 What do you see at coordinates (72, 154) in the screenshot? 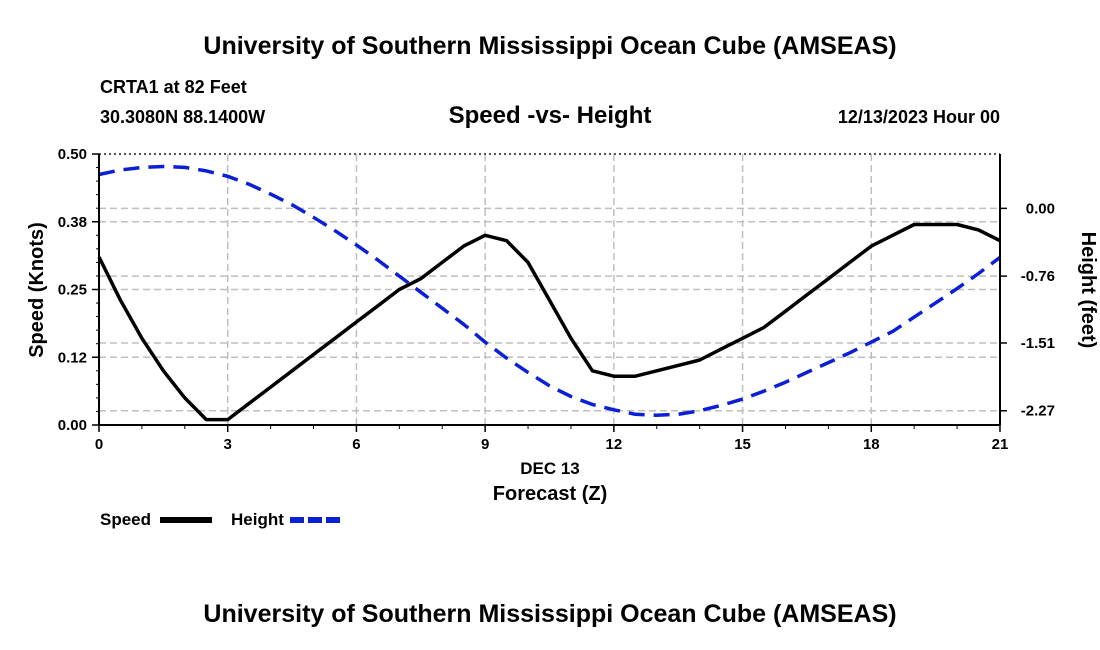
I see `y-tick-label: 0.50` at bounding box center [72, 154].